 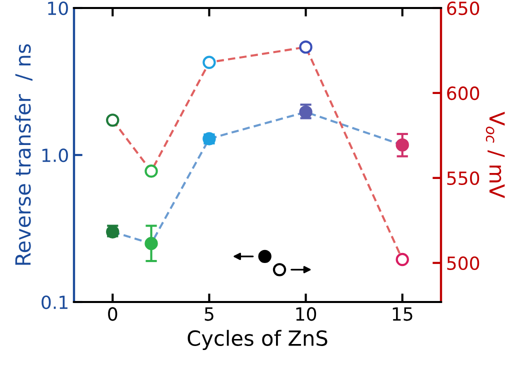 What do you see at coordinates (113, 314) in the screenshot?
I see `x-tick-label: 0` at bounding box center [113, 314].